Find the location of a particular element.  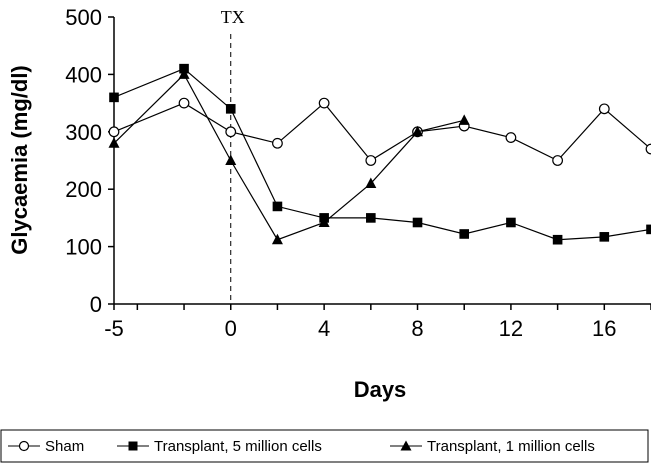

x-tick-label: 16 is located at coordinates (604, 328).